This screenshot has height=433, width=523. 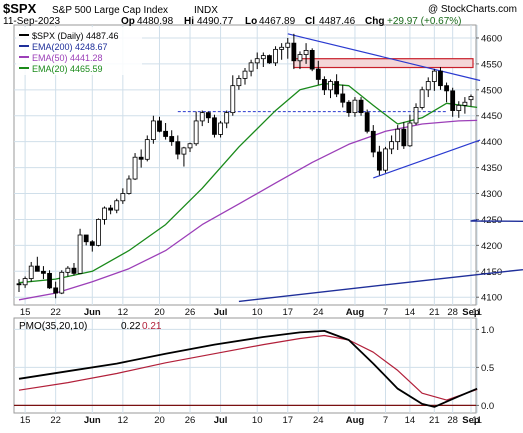 I want to click on pmo-x-tick-label: 24, so click(x=318, y=420).